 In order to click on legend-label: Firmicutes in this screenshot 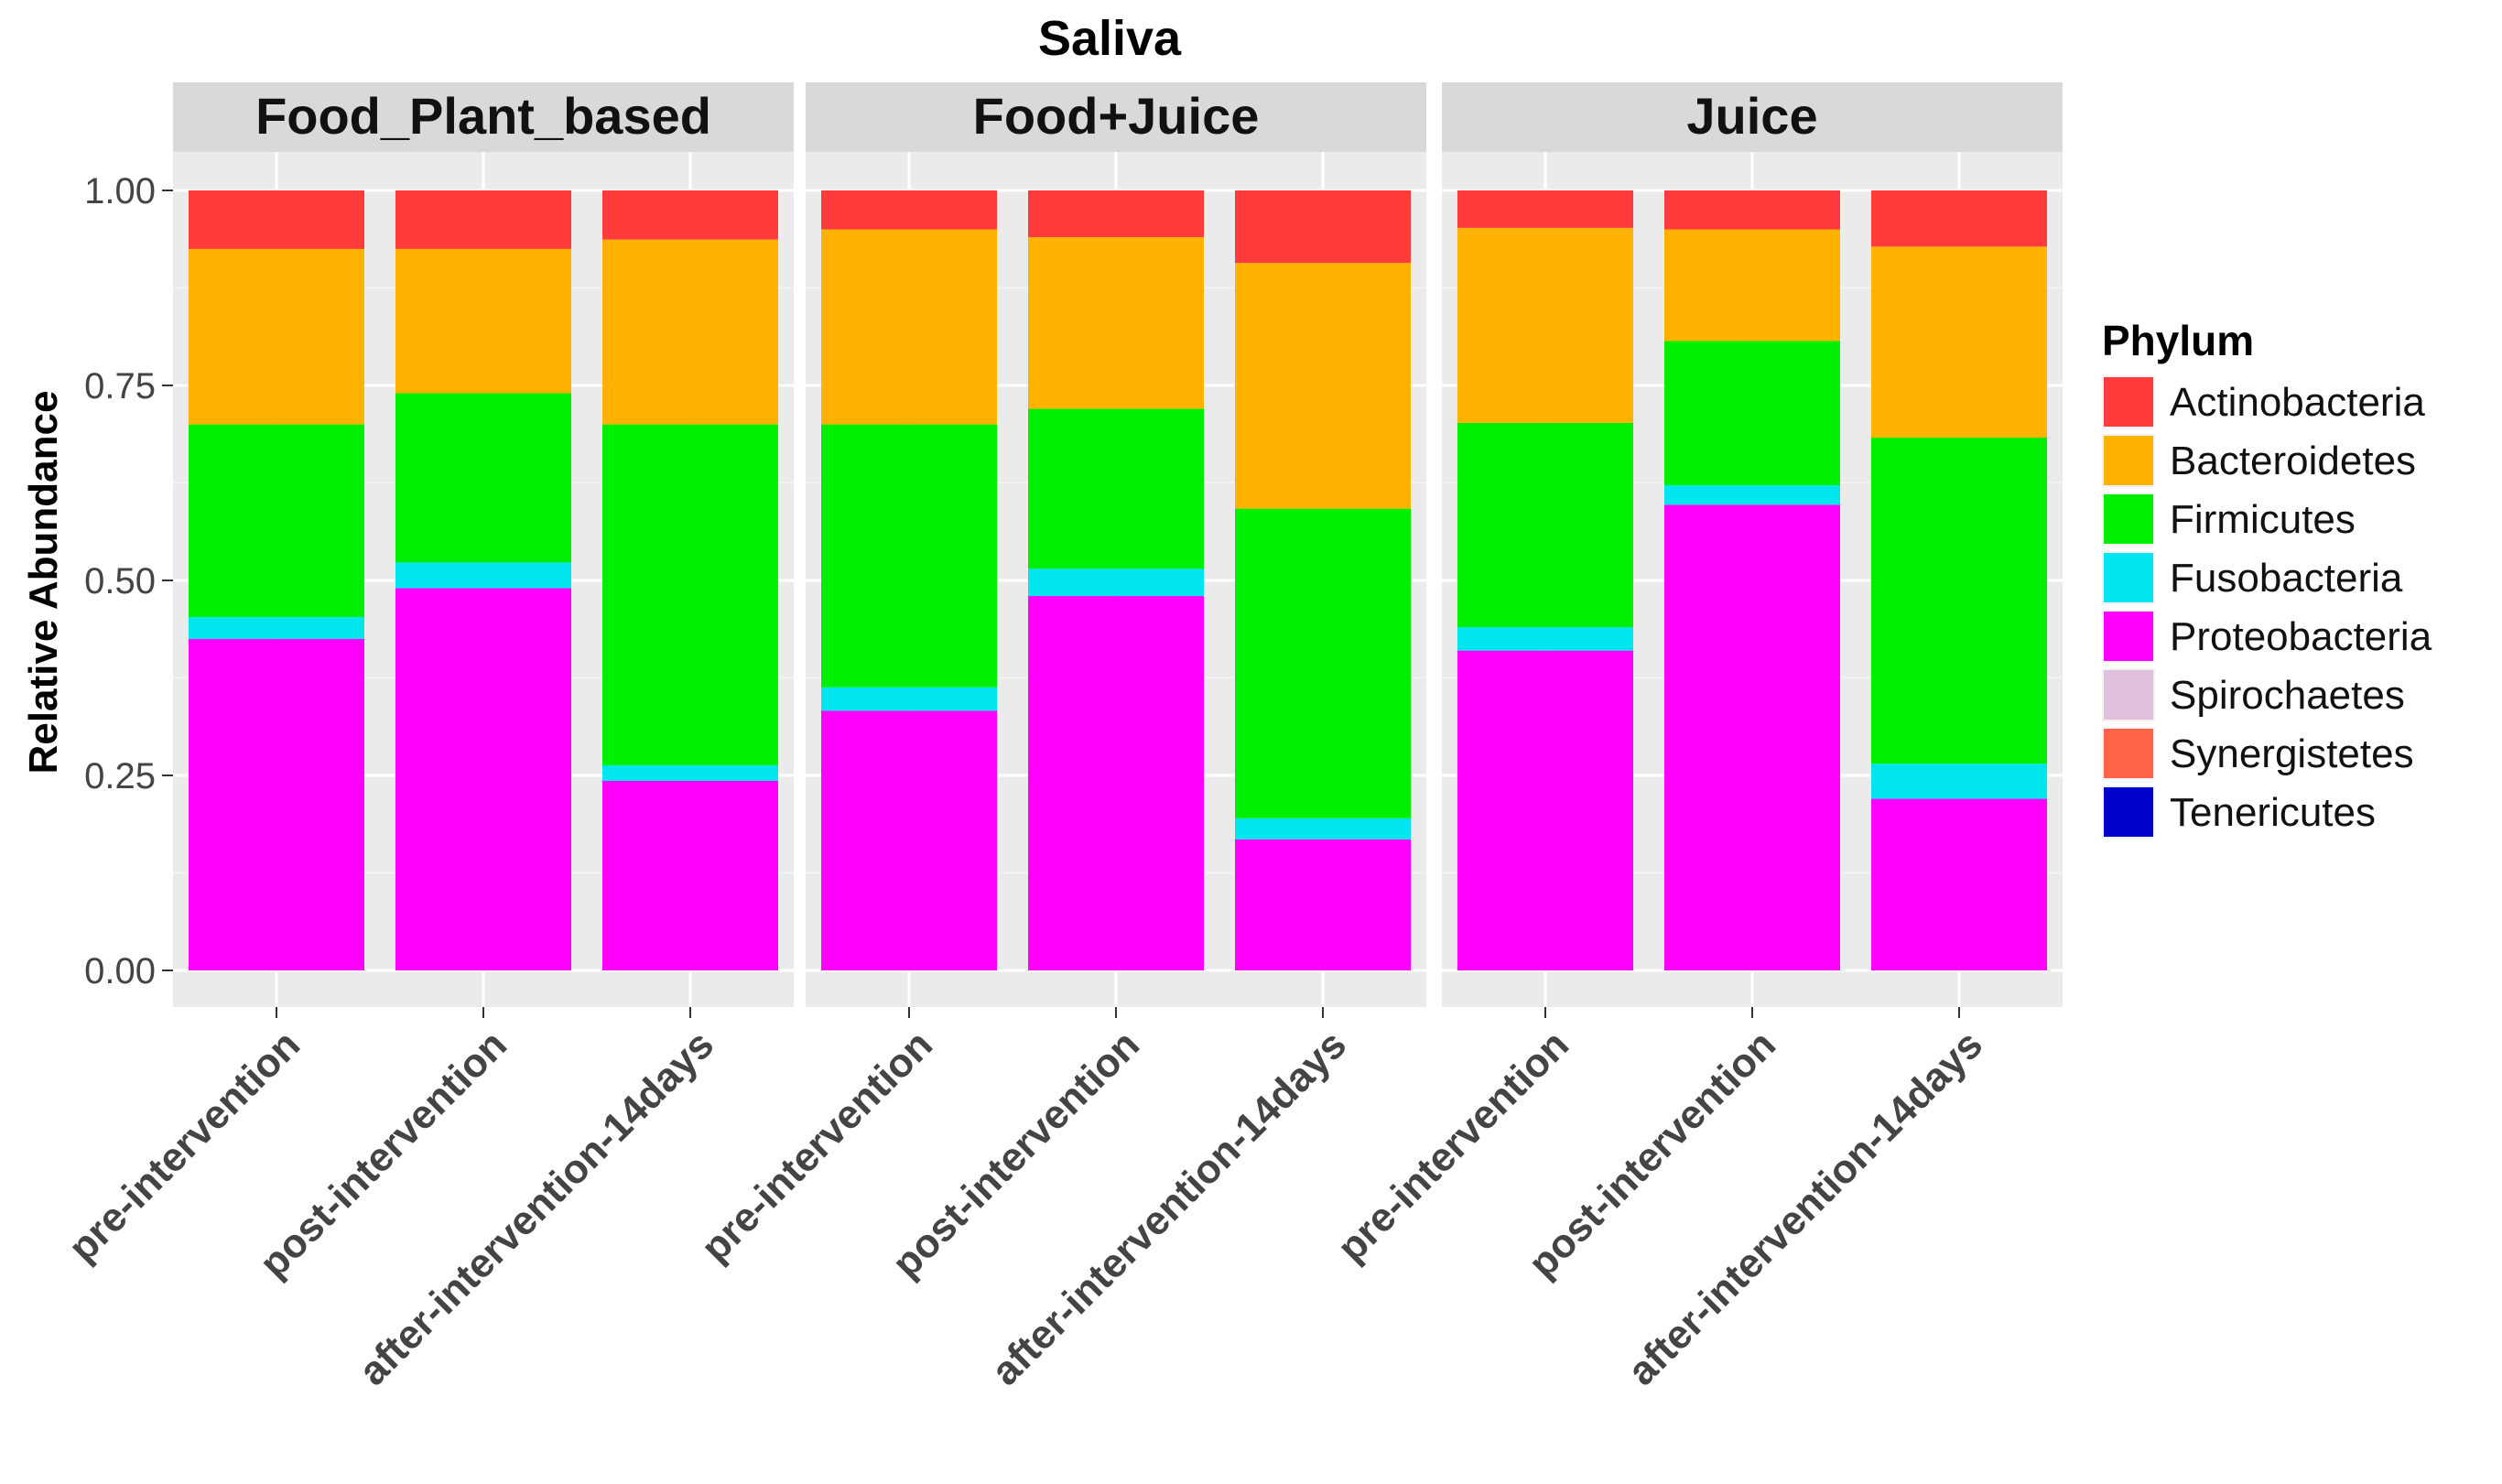, I will do `click(2263, 520)`.